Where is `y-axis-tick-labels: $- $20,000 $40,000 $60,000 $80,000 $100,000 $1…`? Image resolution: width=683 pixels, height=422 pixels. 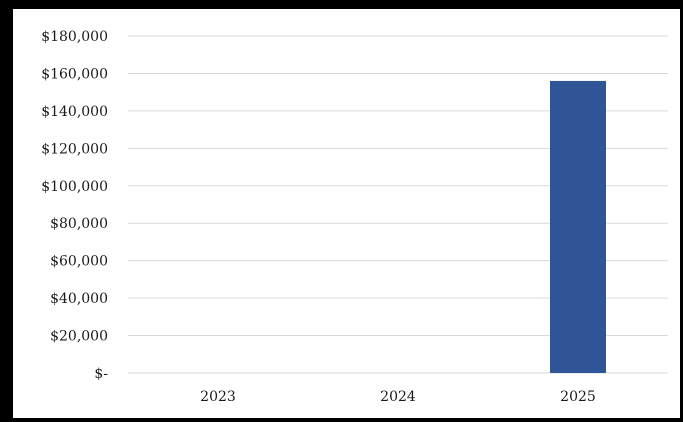 y-axis-tick-labels: $- $20,000 $40,000 $60,000 $80,000 $100,000 $1… is located at coordinates (74, 205).